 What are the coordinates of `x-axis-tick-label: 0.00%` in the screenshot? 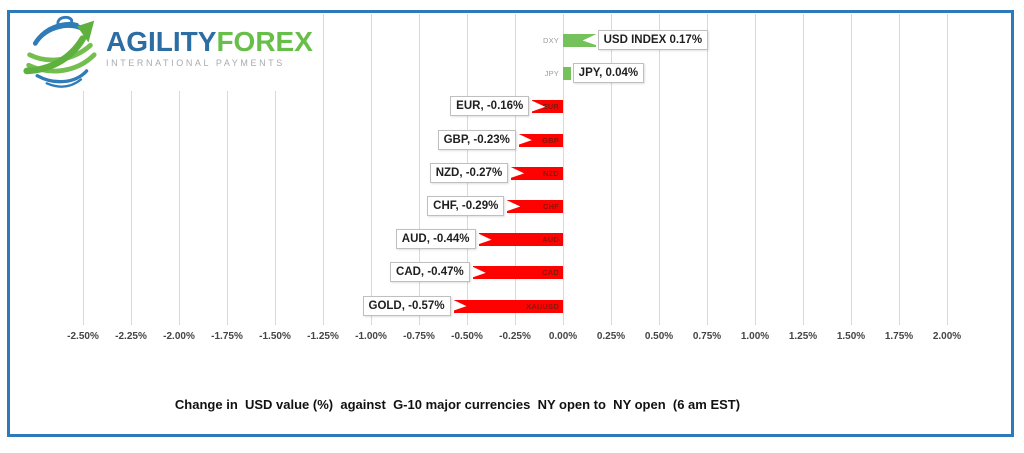 It's located at (563, 336).